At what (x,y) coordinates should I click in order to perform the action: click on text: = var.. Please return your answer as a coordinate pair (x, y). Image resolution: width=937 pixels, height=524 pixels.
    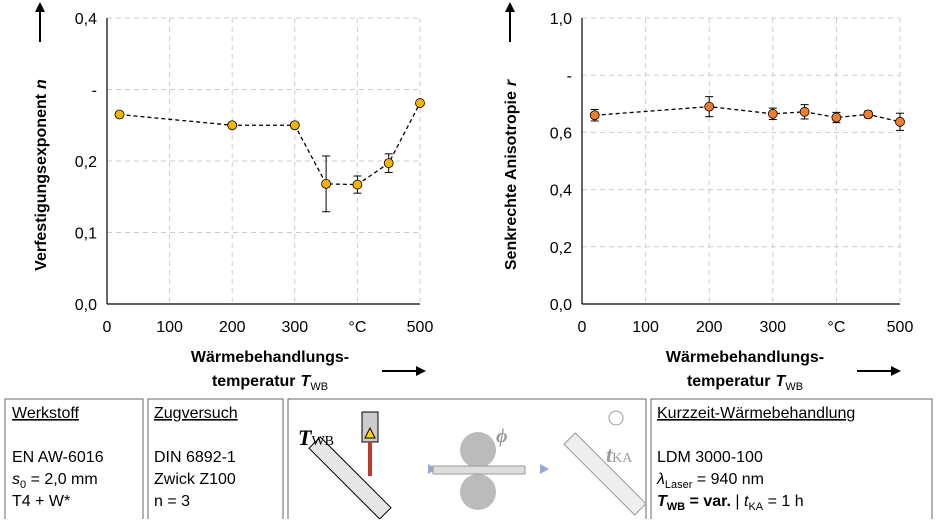
    Looking at the image, I should click on (708, 501).